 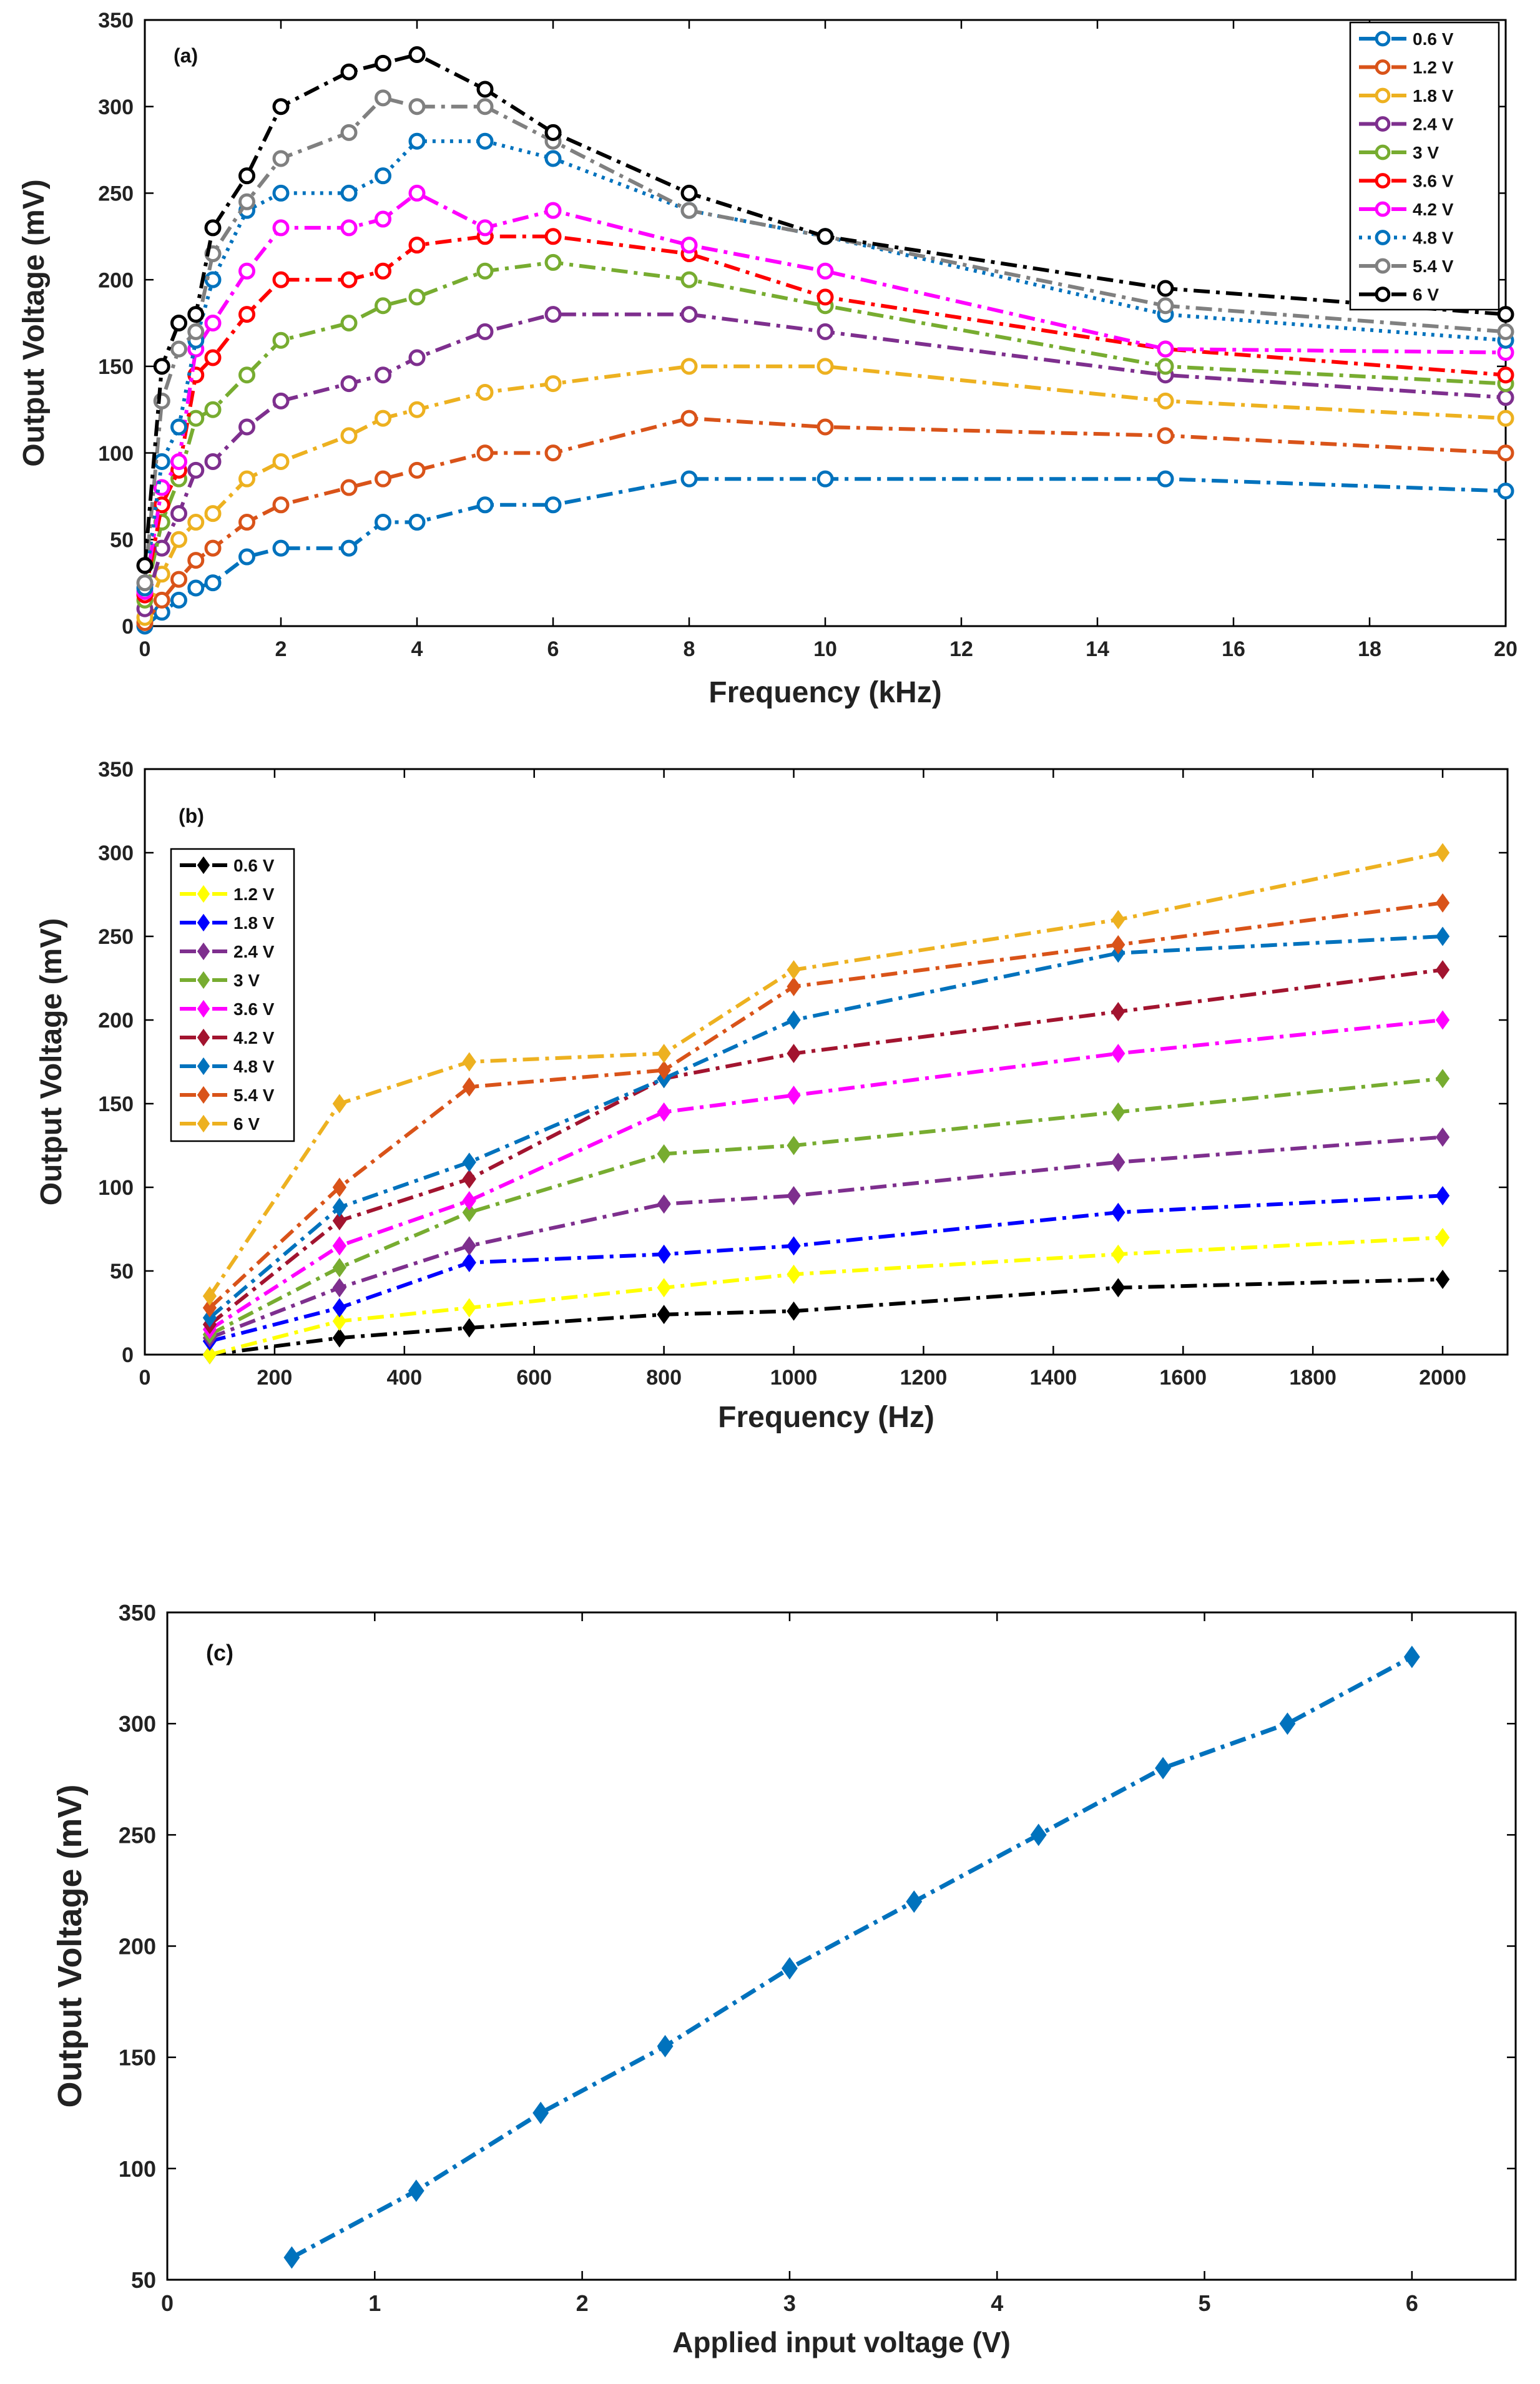 What do you see at coordinates (1424, 166) in the screenshot?
I see `legend-box` at bounding box center [1424, 166].